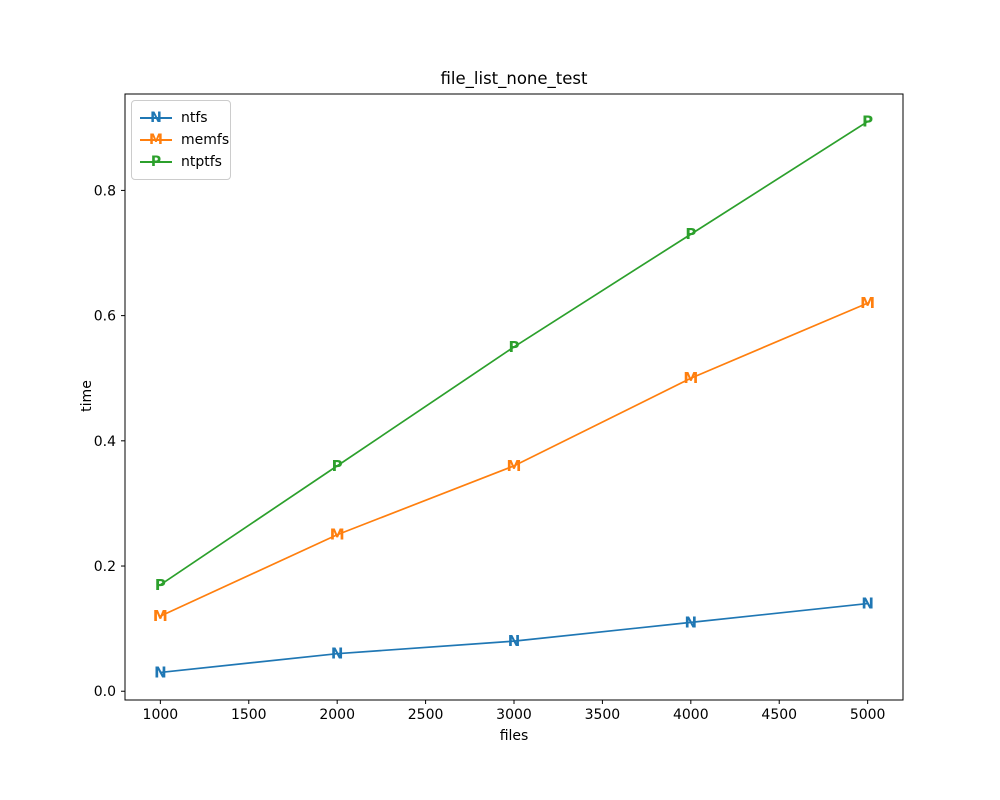 This screenshot has width=1000, height=800. Describe the element at coordinates (514, 78) in the screenshot. I see `chart-title: file_list_none_test` at that location.